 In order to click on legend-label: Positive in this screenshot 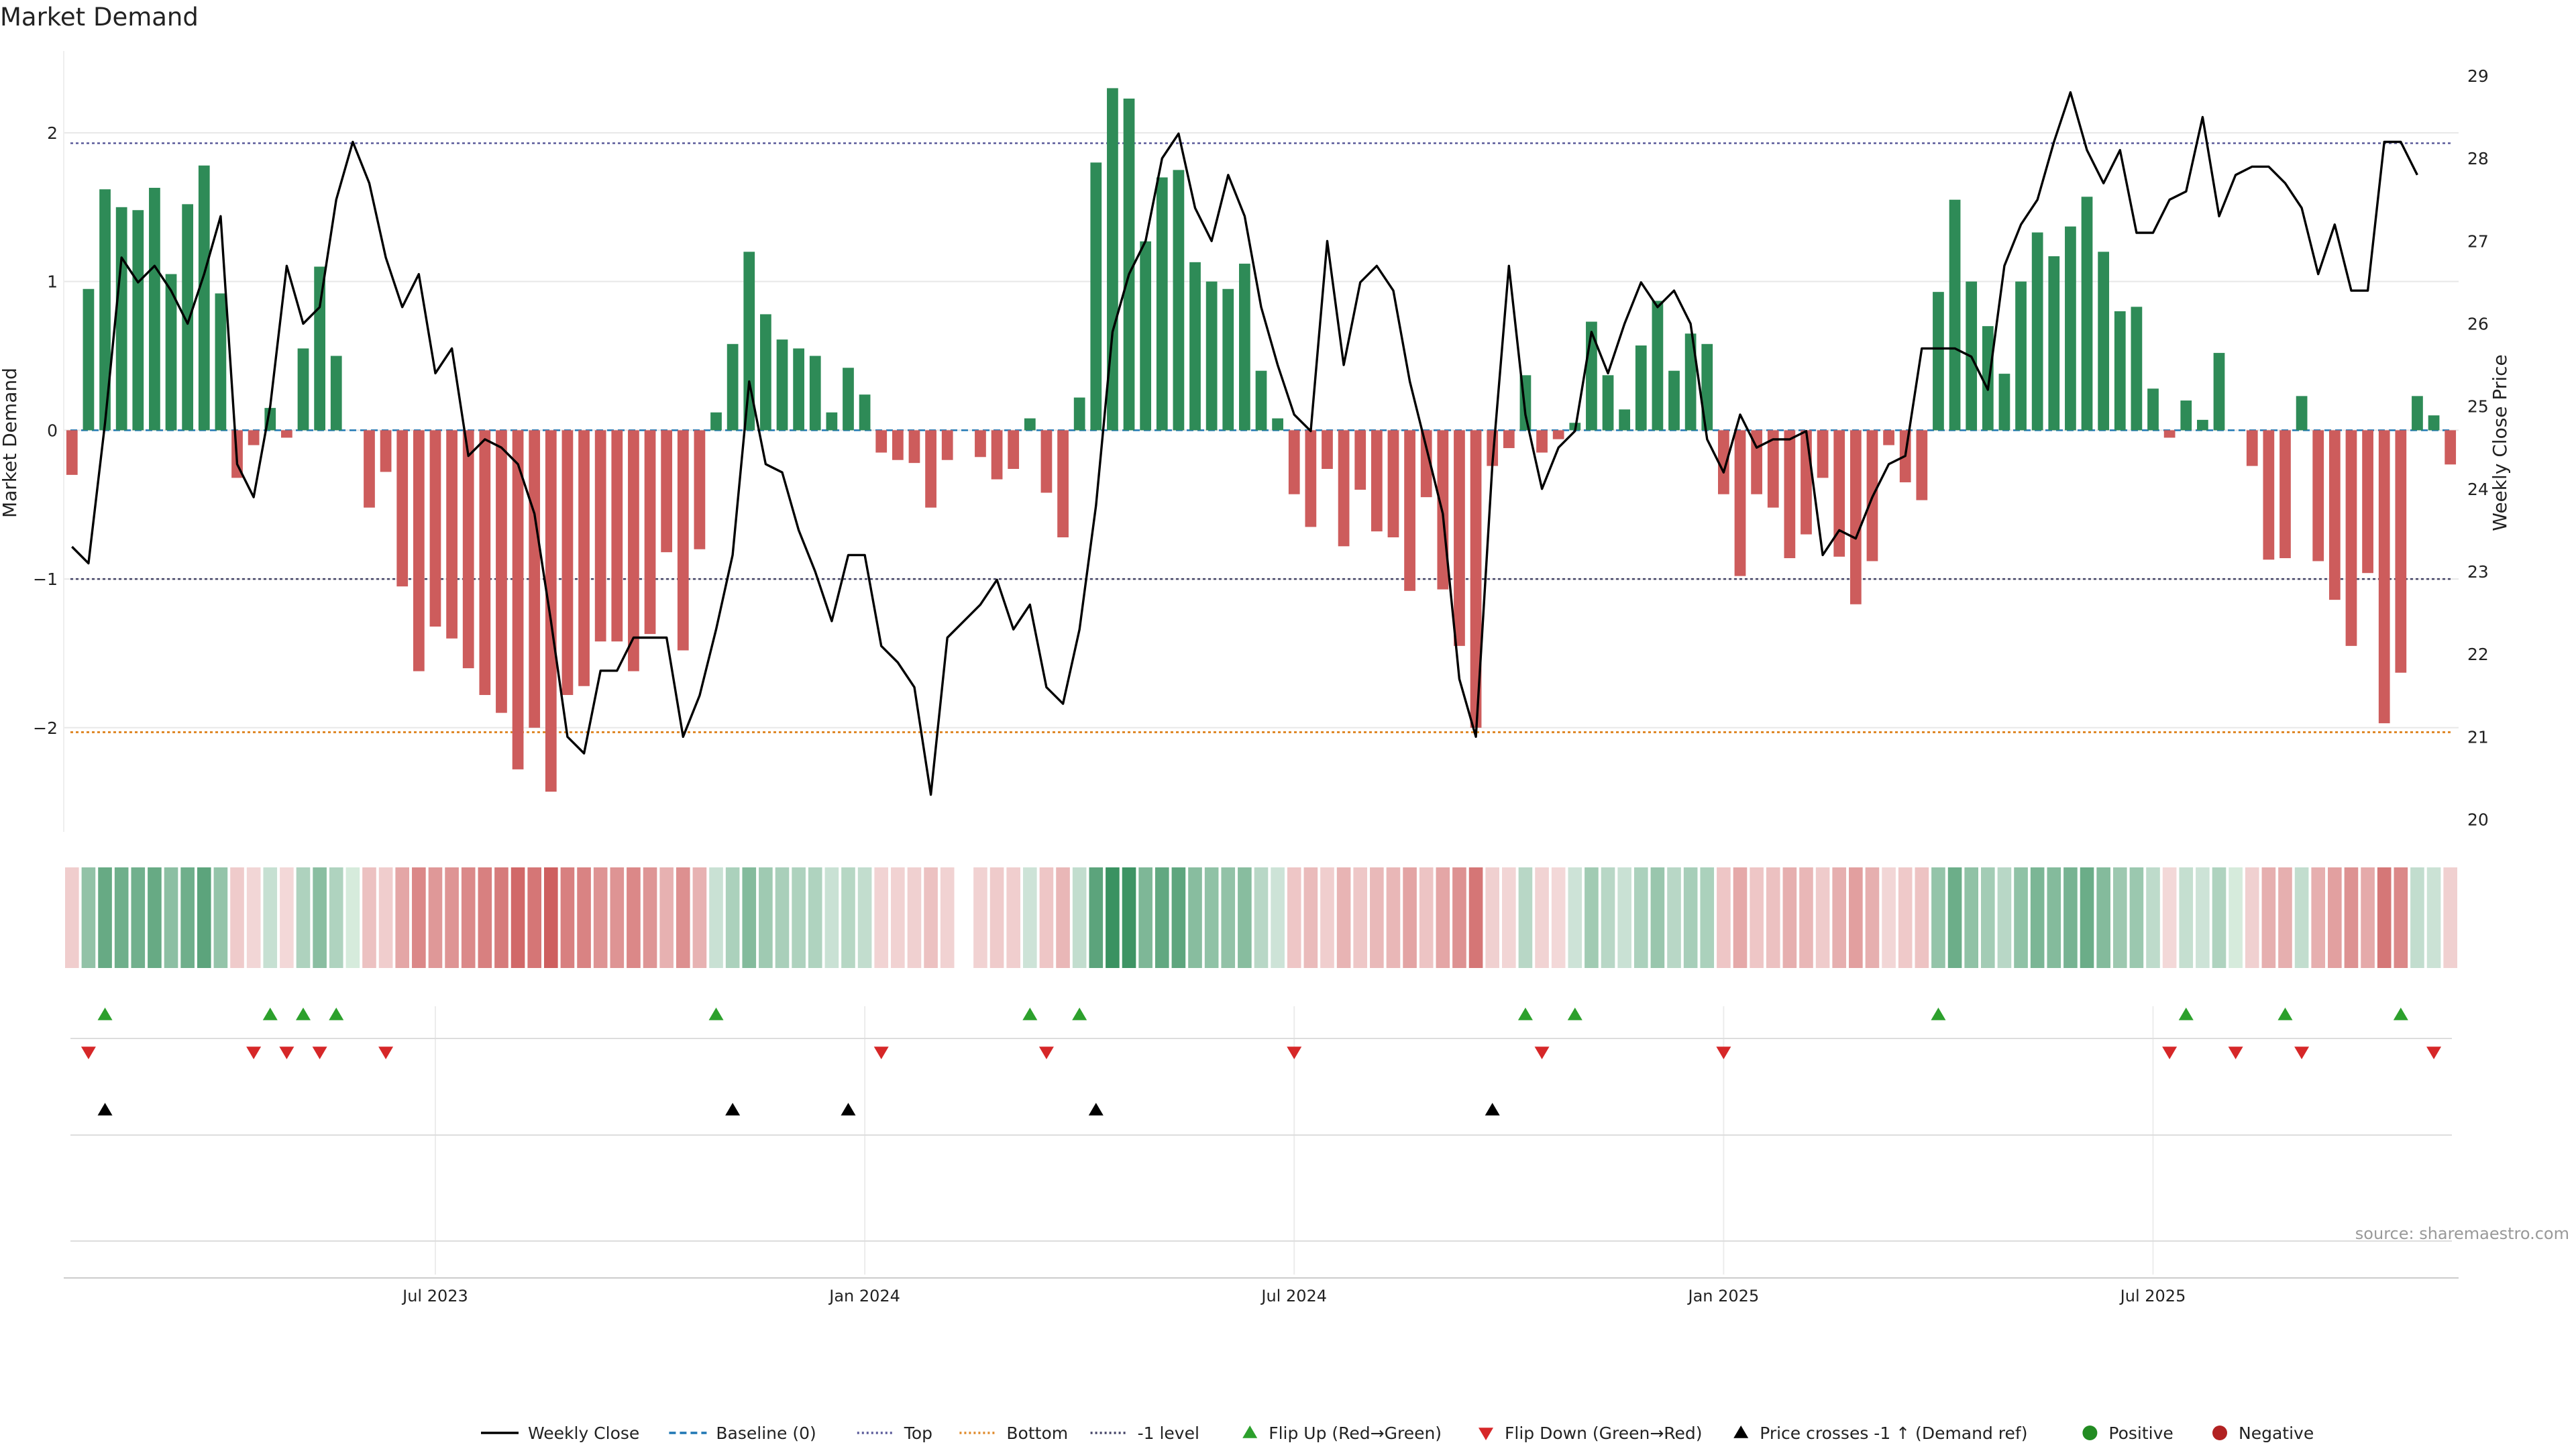, I will do `click(2140, 1433)`.